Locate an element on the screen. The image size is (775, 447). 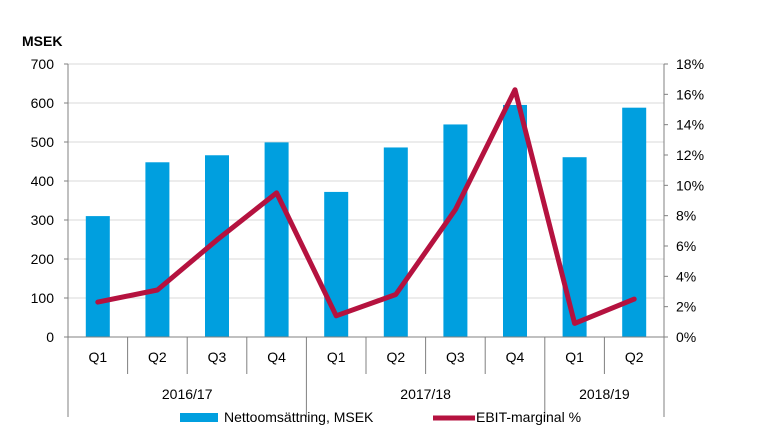
right-axis-tick-label: 8% is located at coordinates (686, 216).